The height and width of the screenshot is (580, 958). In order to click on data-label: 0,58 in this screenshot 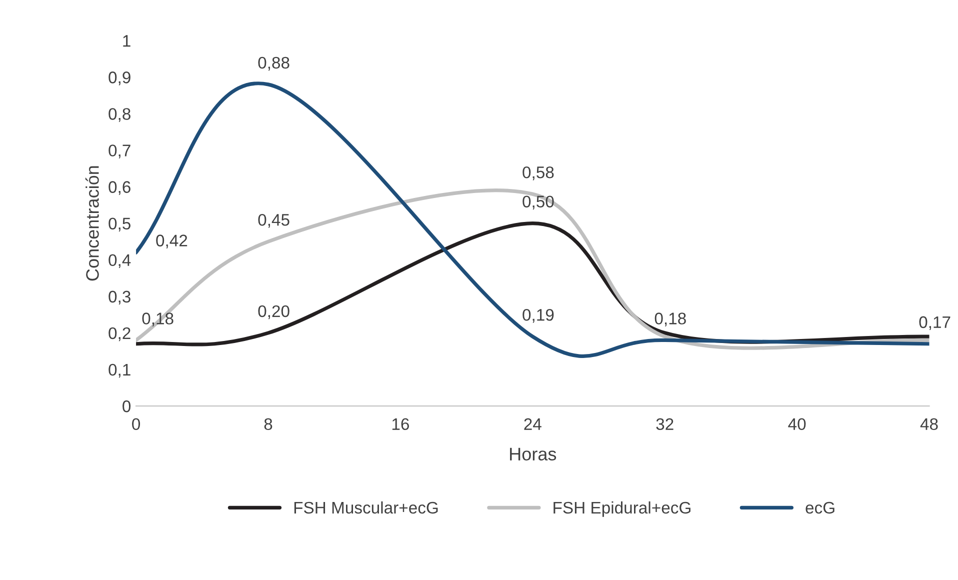, I will do `click(538, 173)`.